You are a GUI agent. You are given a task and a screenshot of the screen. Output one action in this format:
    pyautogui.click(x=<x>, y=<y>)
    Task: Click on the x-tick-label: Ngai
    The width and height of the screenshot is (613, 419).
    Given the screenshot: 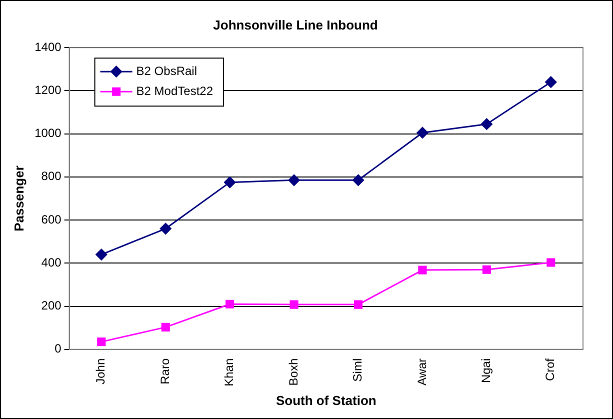 What is the action you would take?
    pyautogui.click(x=485, y=371)
    